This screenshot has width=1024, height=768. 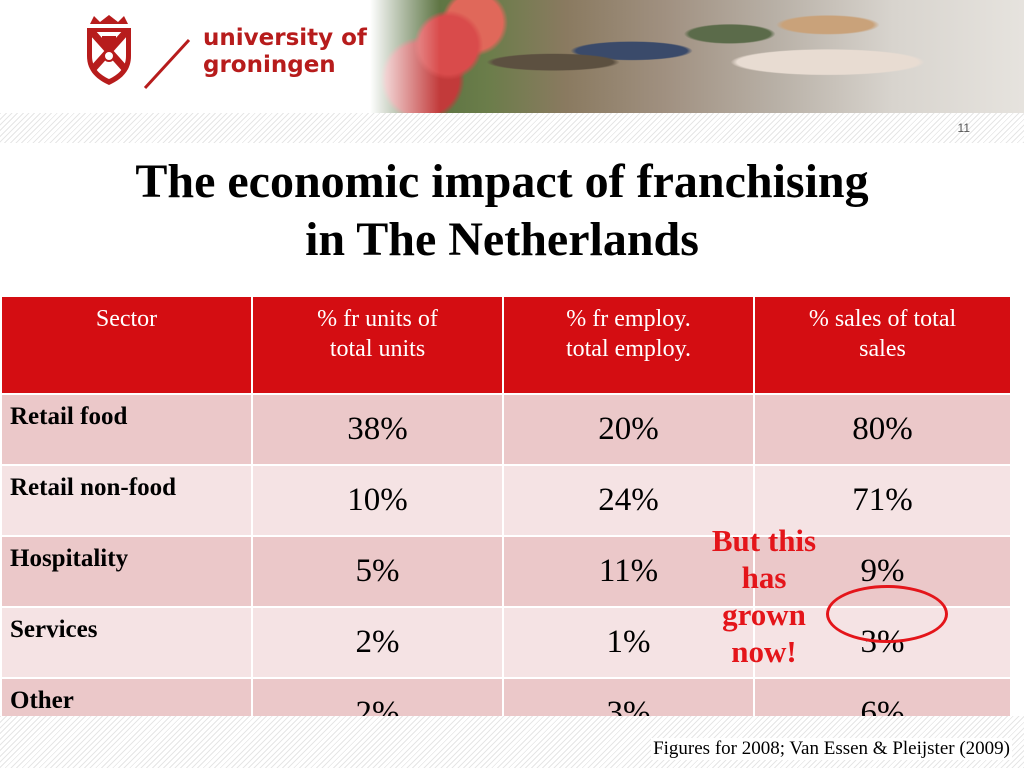 I want to click on highlight-circle, so click(x=887, y=614).